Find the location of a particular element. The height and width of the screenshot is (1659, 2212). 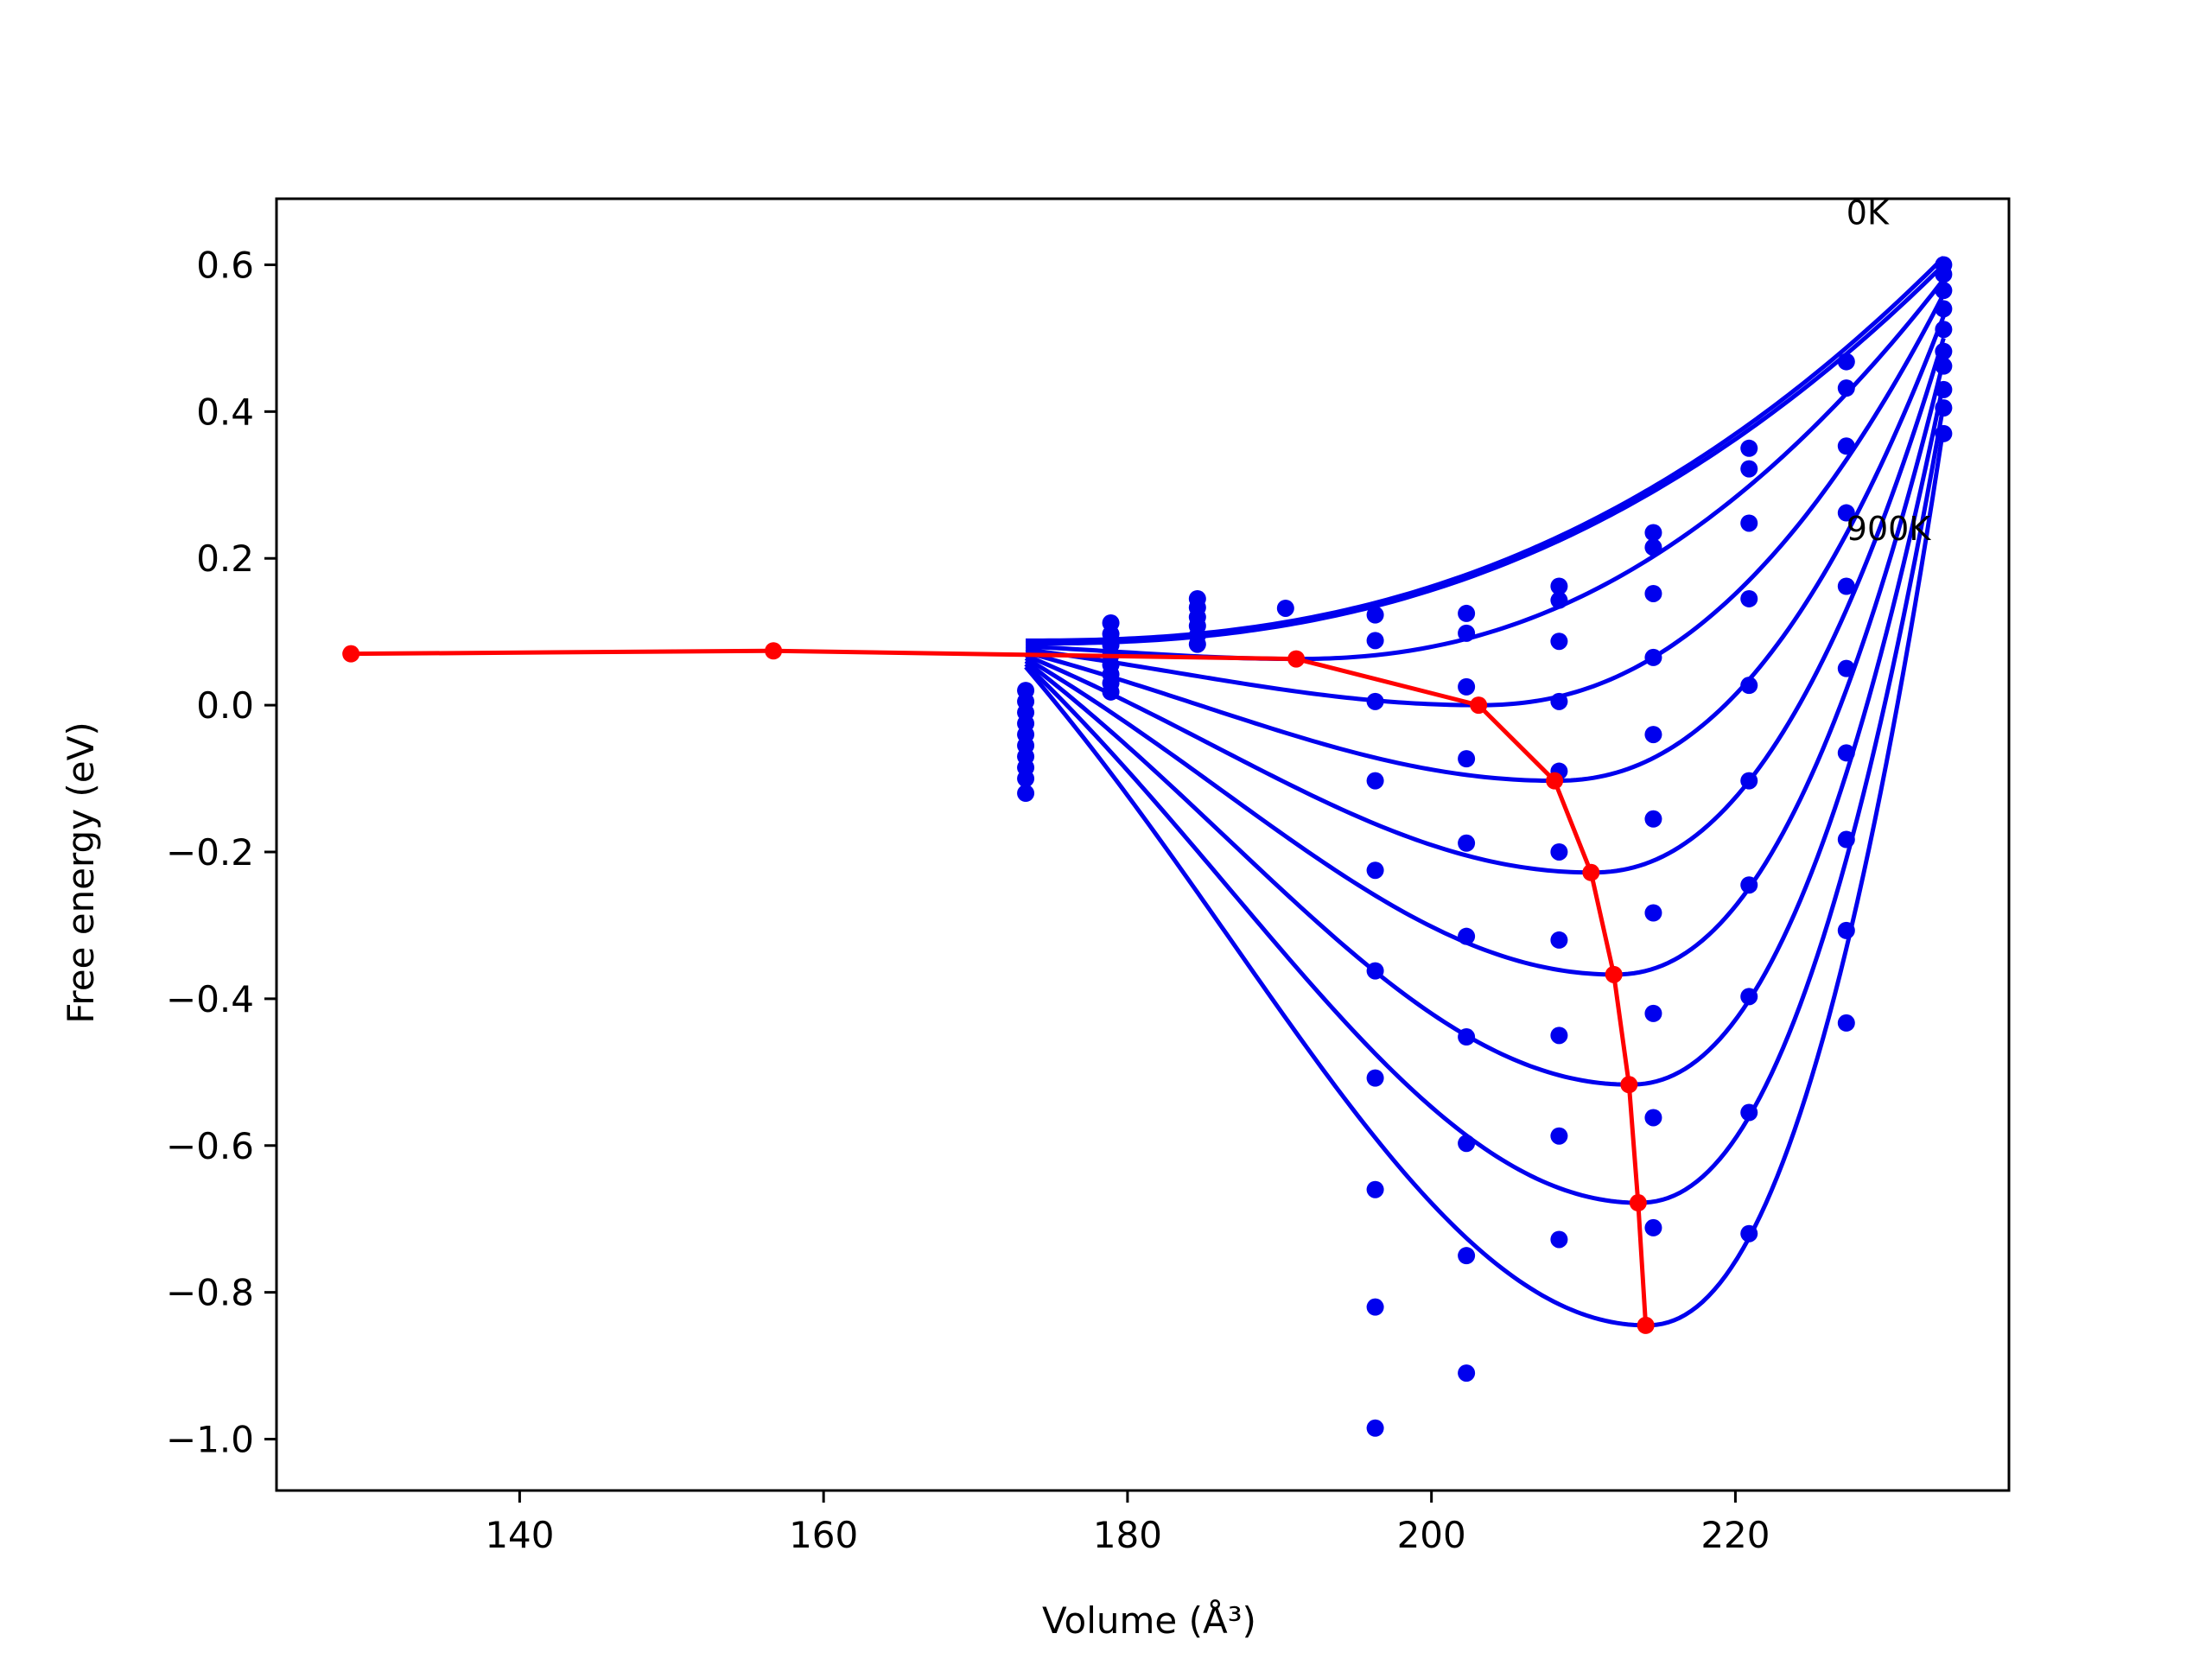

x-tick-label: 140 is located at coordinates (519, 1535).